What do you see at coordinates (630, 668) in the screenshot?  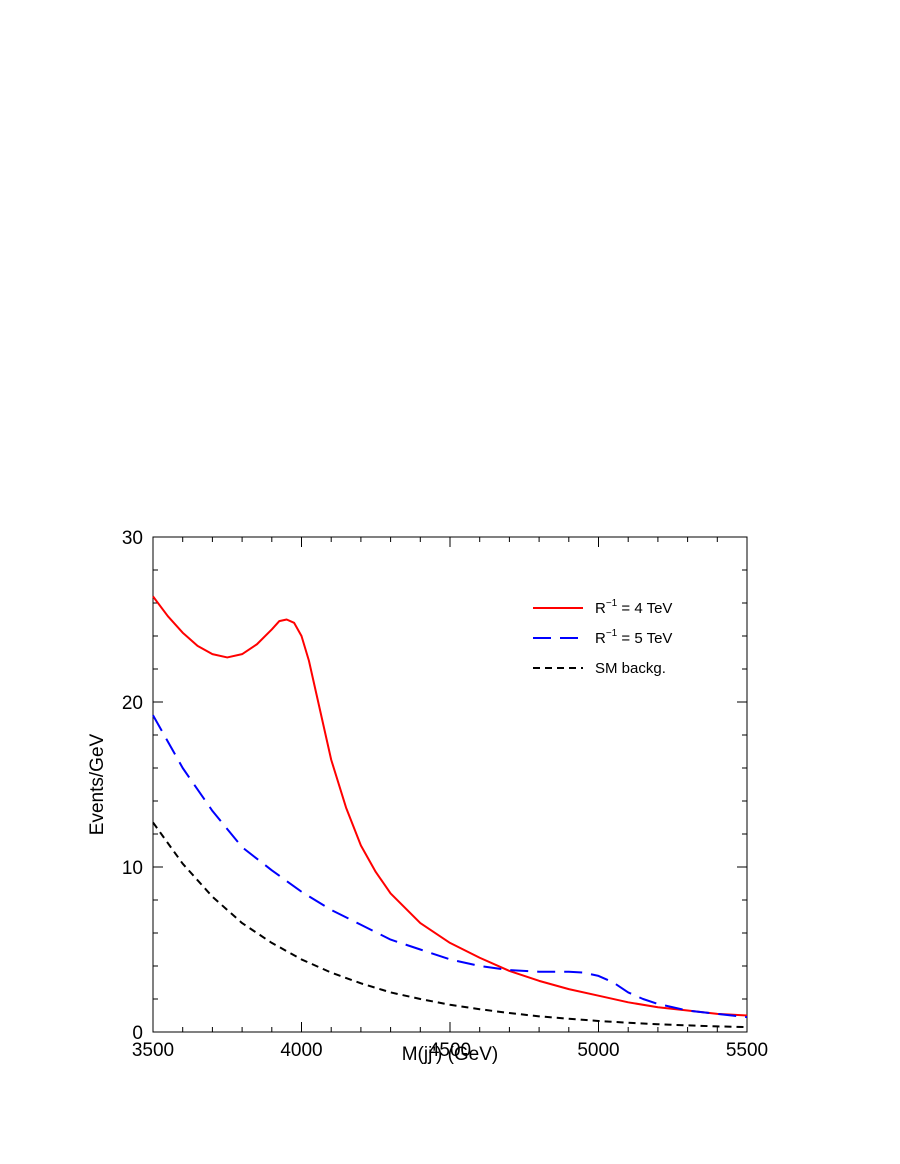 I see `legend-label-3: SM backg.` at bounding box center [630, 668].